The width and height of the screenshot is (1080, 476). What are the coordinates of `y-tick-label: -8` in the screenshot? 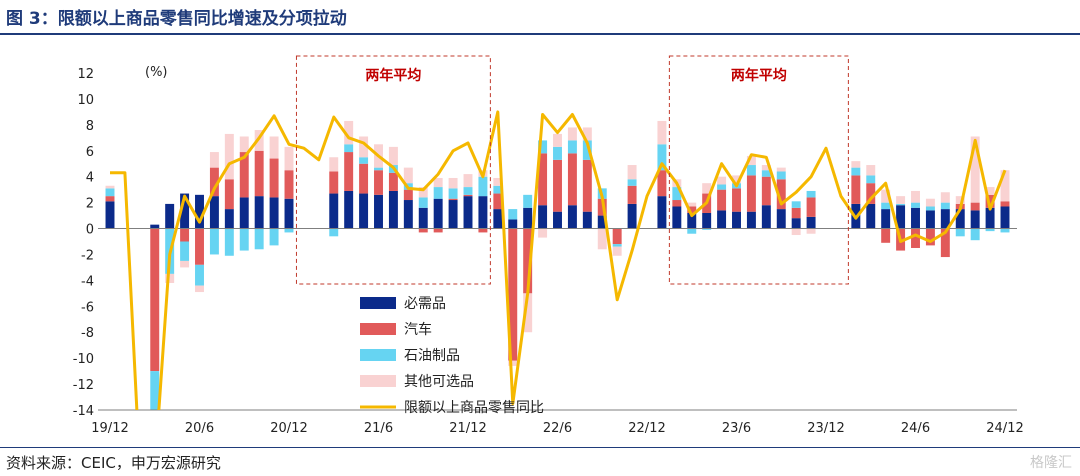 It's located at (87, 333).